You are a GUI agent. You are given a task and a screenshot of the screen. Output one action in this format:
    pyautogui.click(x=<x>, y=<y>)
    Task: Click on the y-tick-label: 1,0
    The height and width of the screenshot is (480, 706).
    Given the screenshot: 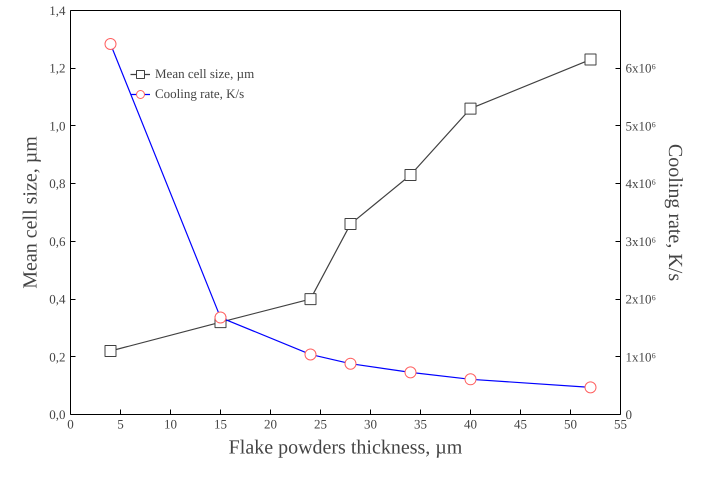 What is the action you would take?
    pyautogui.click(x=57, y=126)
    